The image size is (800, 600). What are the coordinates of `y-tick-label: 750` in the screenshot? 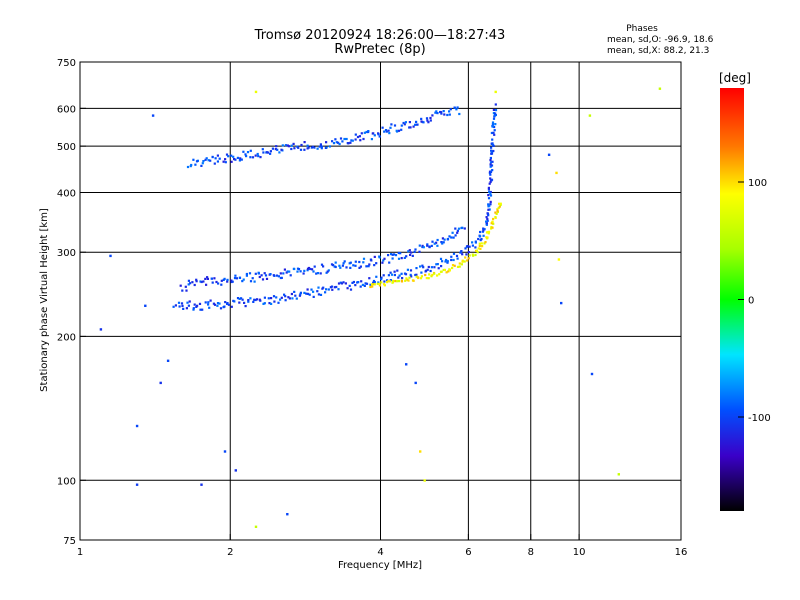 It's located at (66, 63).